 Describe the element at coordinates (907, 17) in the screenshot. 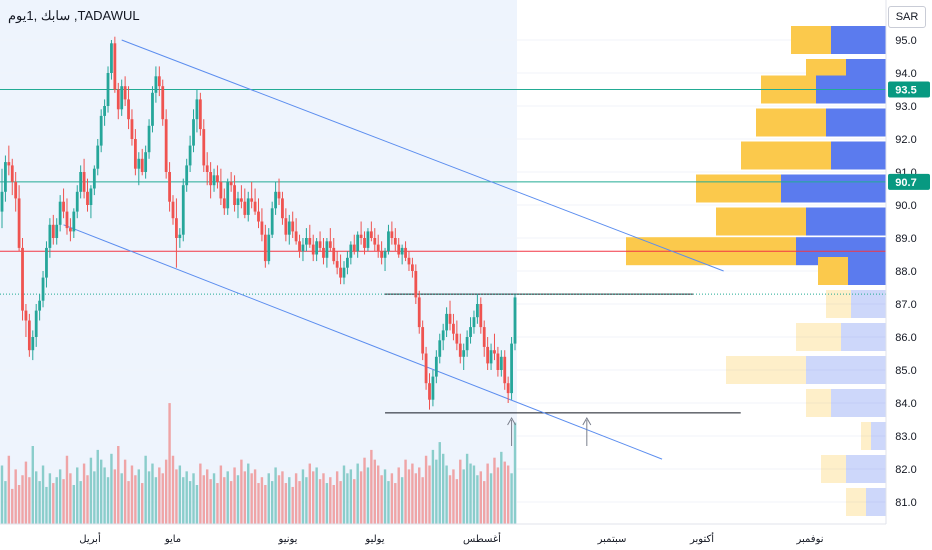

I see `currency-button: SAR` at that location.